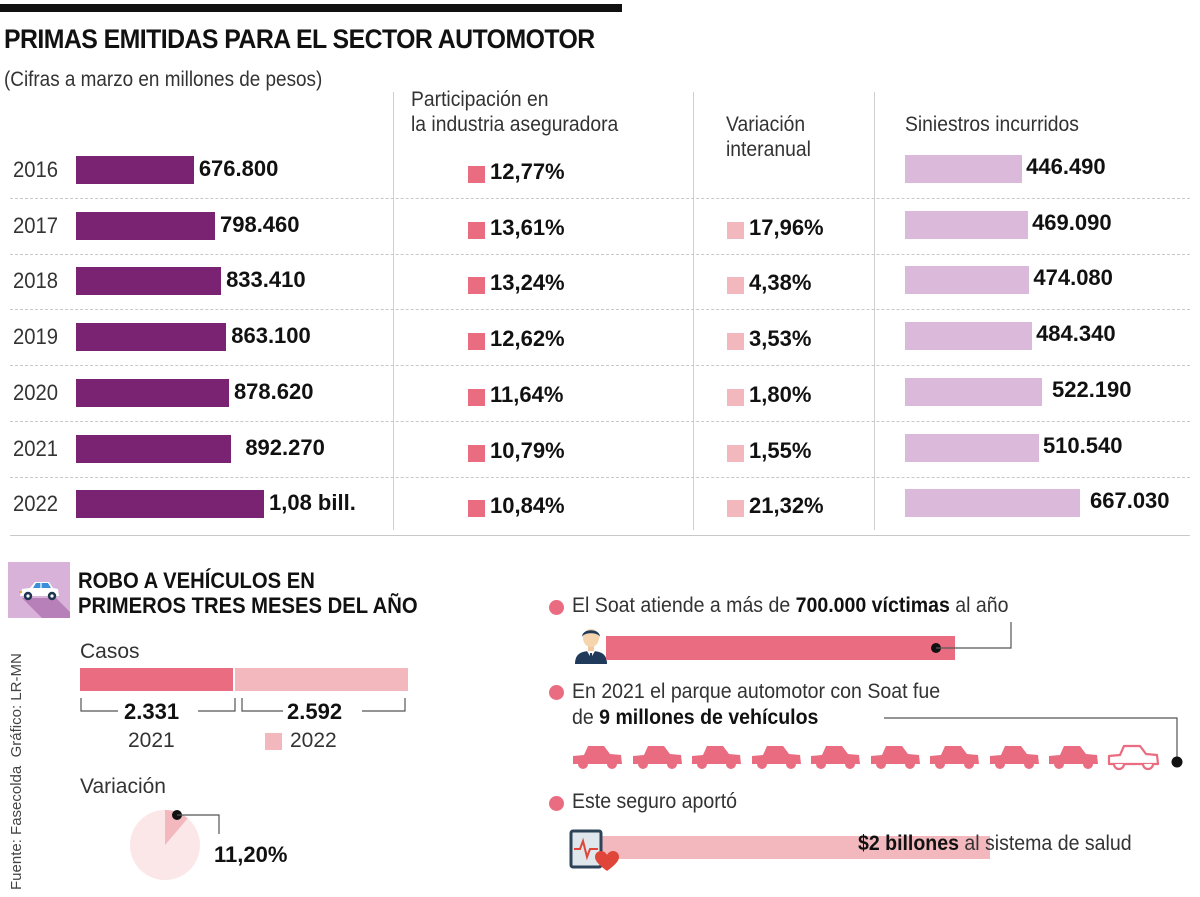 The image size is (1200, 897). What do you see at coordinates (271, 336) in the screenshot?
I see `primas-value: 863.100` at bounding box center [271, 336].